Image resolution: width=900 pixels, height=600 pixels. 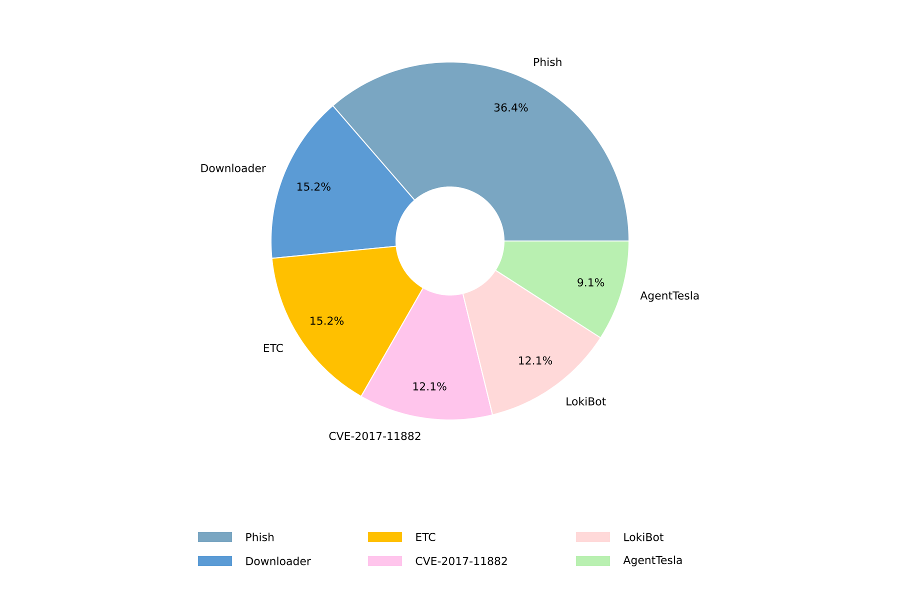 What do you see at coordinates (426, 537) in the screenshot?
I see `legend-label: ETC` at bounding box center [426, 537].